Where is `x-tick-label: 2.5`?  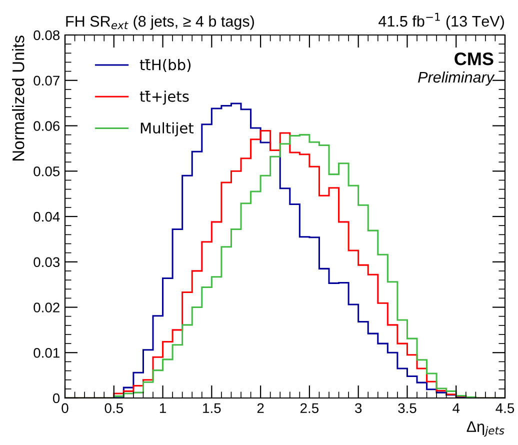
x-tick-label: 2.5 is located at coordinates (309, 408).